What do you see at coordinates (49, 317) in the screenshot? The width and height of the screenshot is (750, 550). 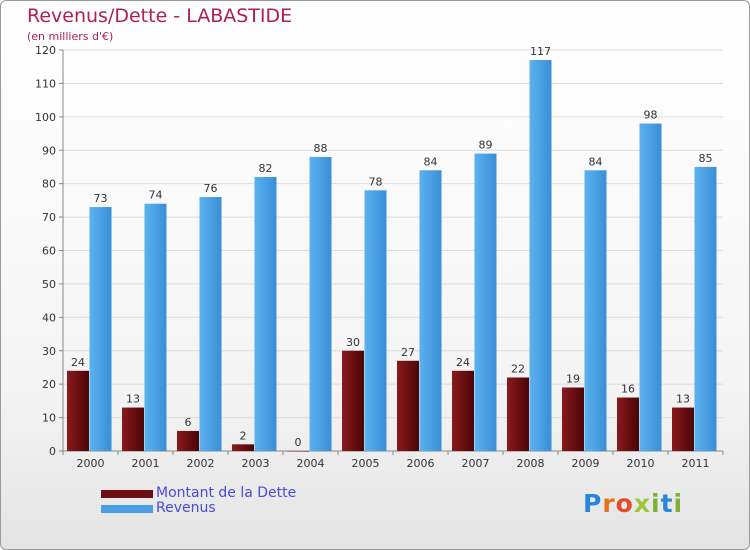 I see `y-tick-label: 40` at bounding box center [49, 317].